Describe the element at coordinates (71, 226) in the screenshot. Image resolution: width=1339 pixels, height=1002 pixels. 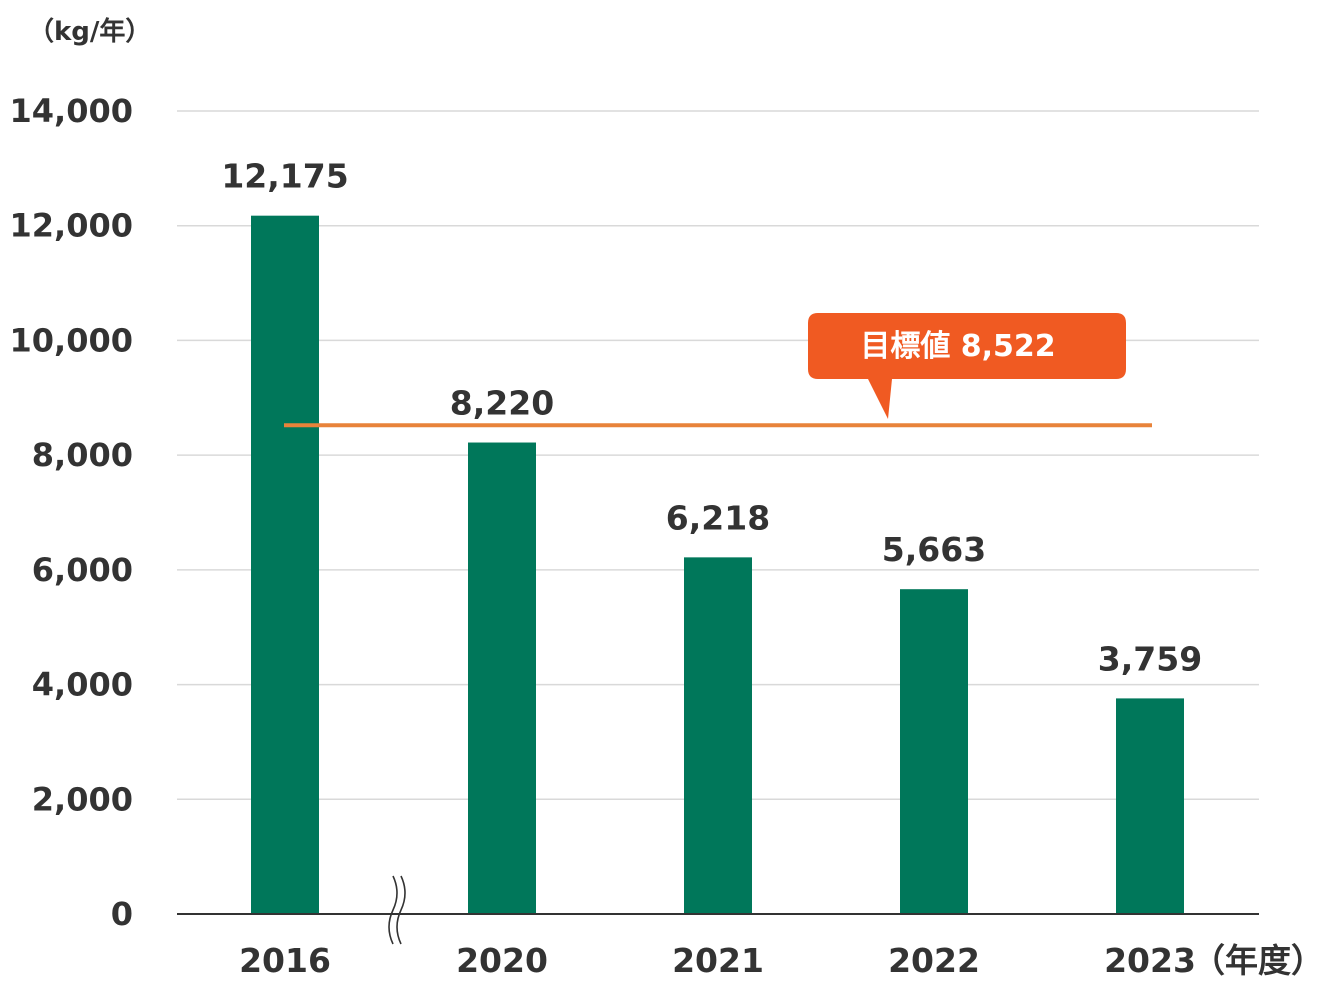
I see `y-tick-label: 12,000` at that location.